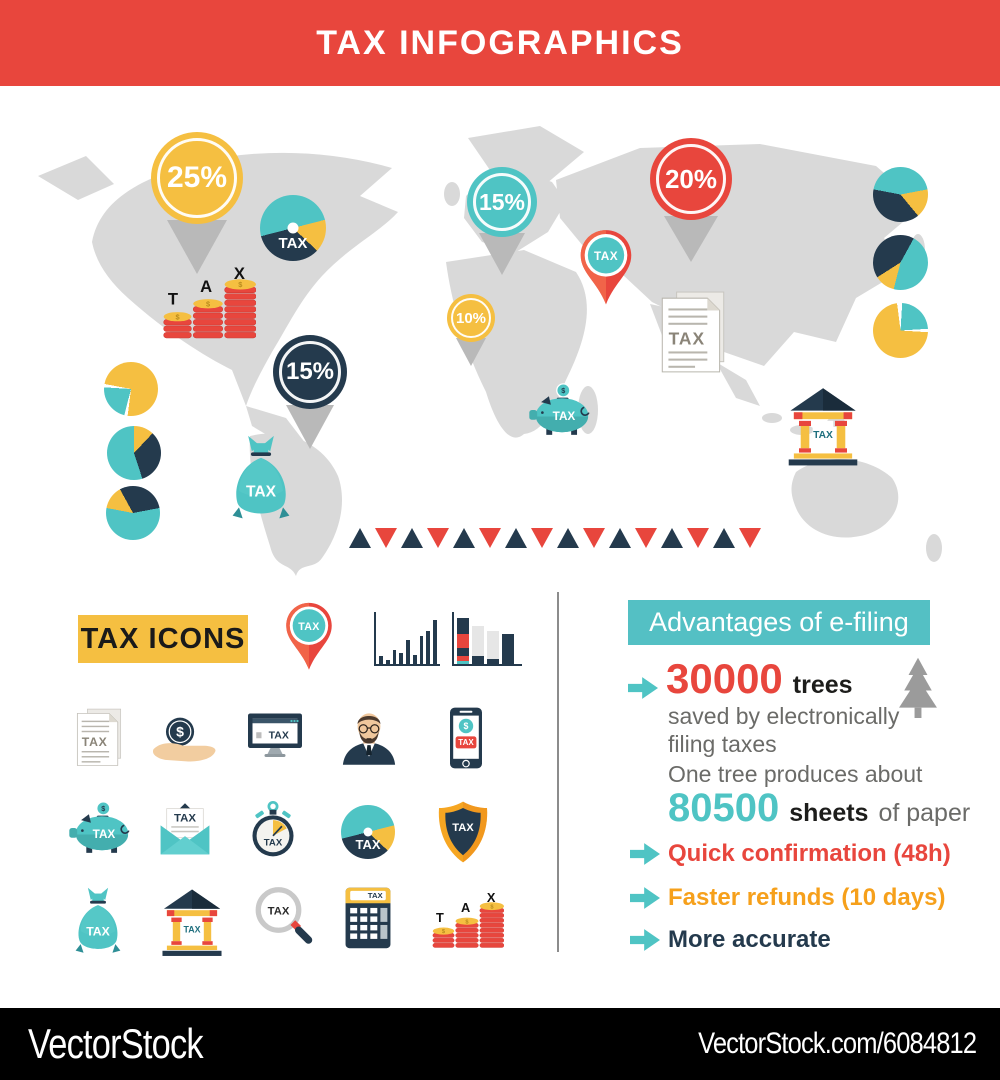 This screenshot has width=1000, height=1080. I want to click on trees-desc-line2: filing taxes, so click(722, 744).